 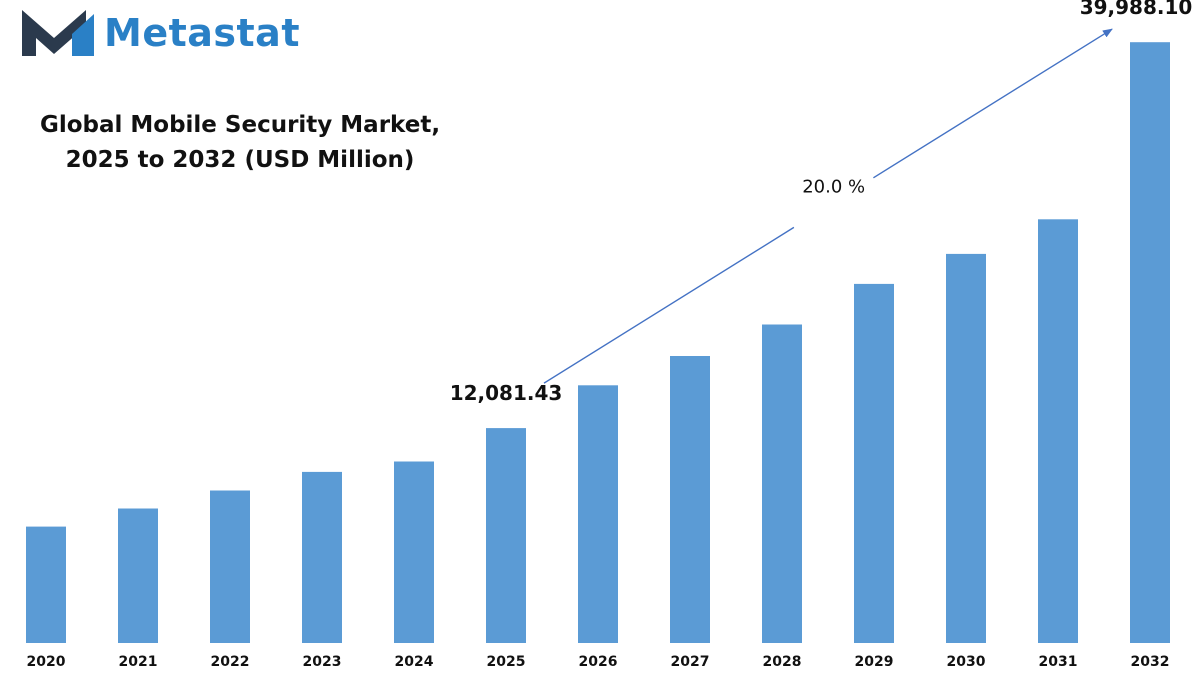 What do you see at coordinates (1058, 431) in the screenshot?
I see `bar-2031` at bounding box center [1058, 431].